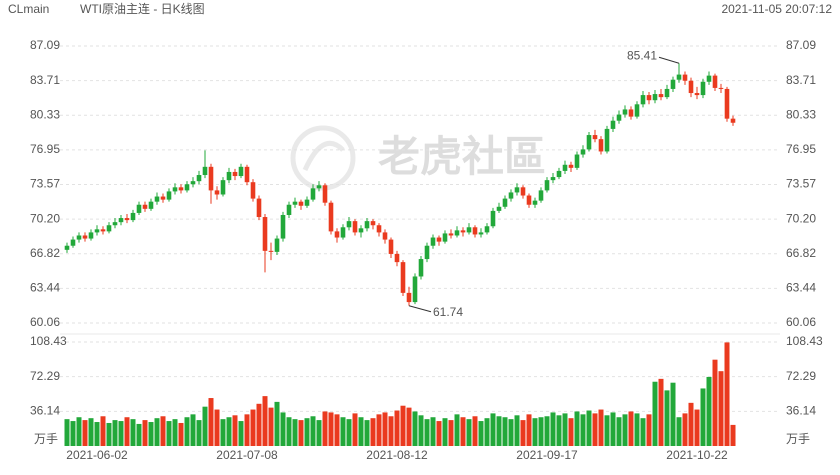 The height and width of the screenshot is (475, 840). Describe the element at coordinates (547, 455) in the screenshot. I see `x-tick-label: 2021-09-17` at that location.